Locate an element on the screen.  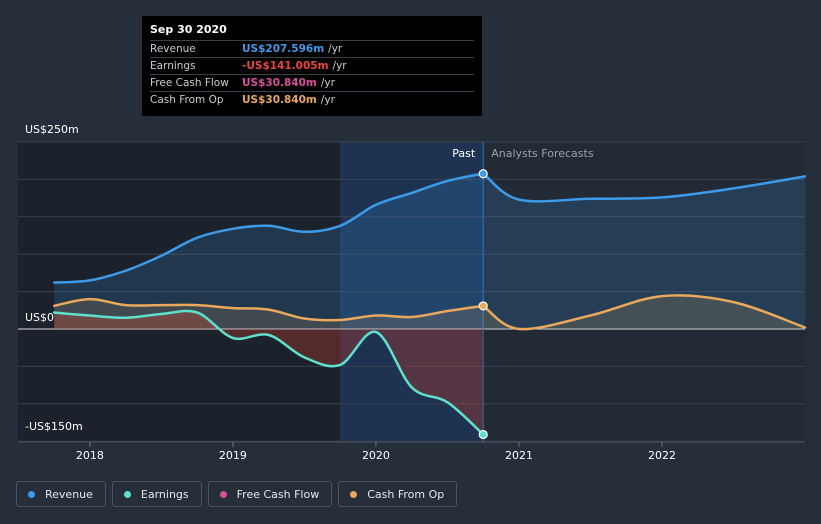
cash-from-op-marker is located at coordinates (483, 306).